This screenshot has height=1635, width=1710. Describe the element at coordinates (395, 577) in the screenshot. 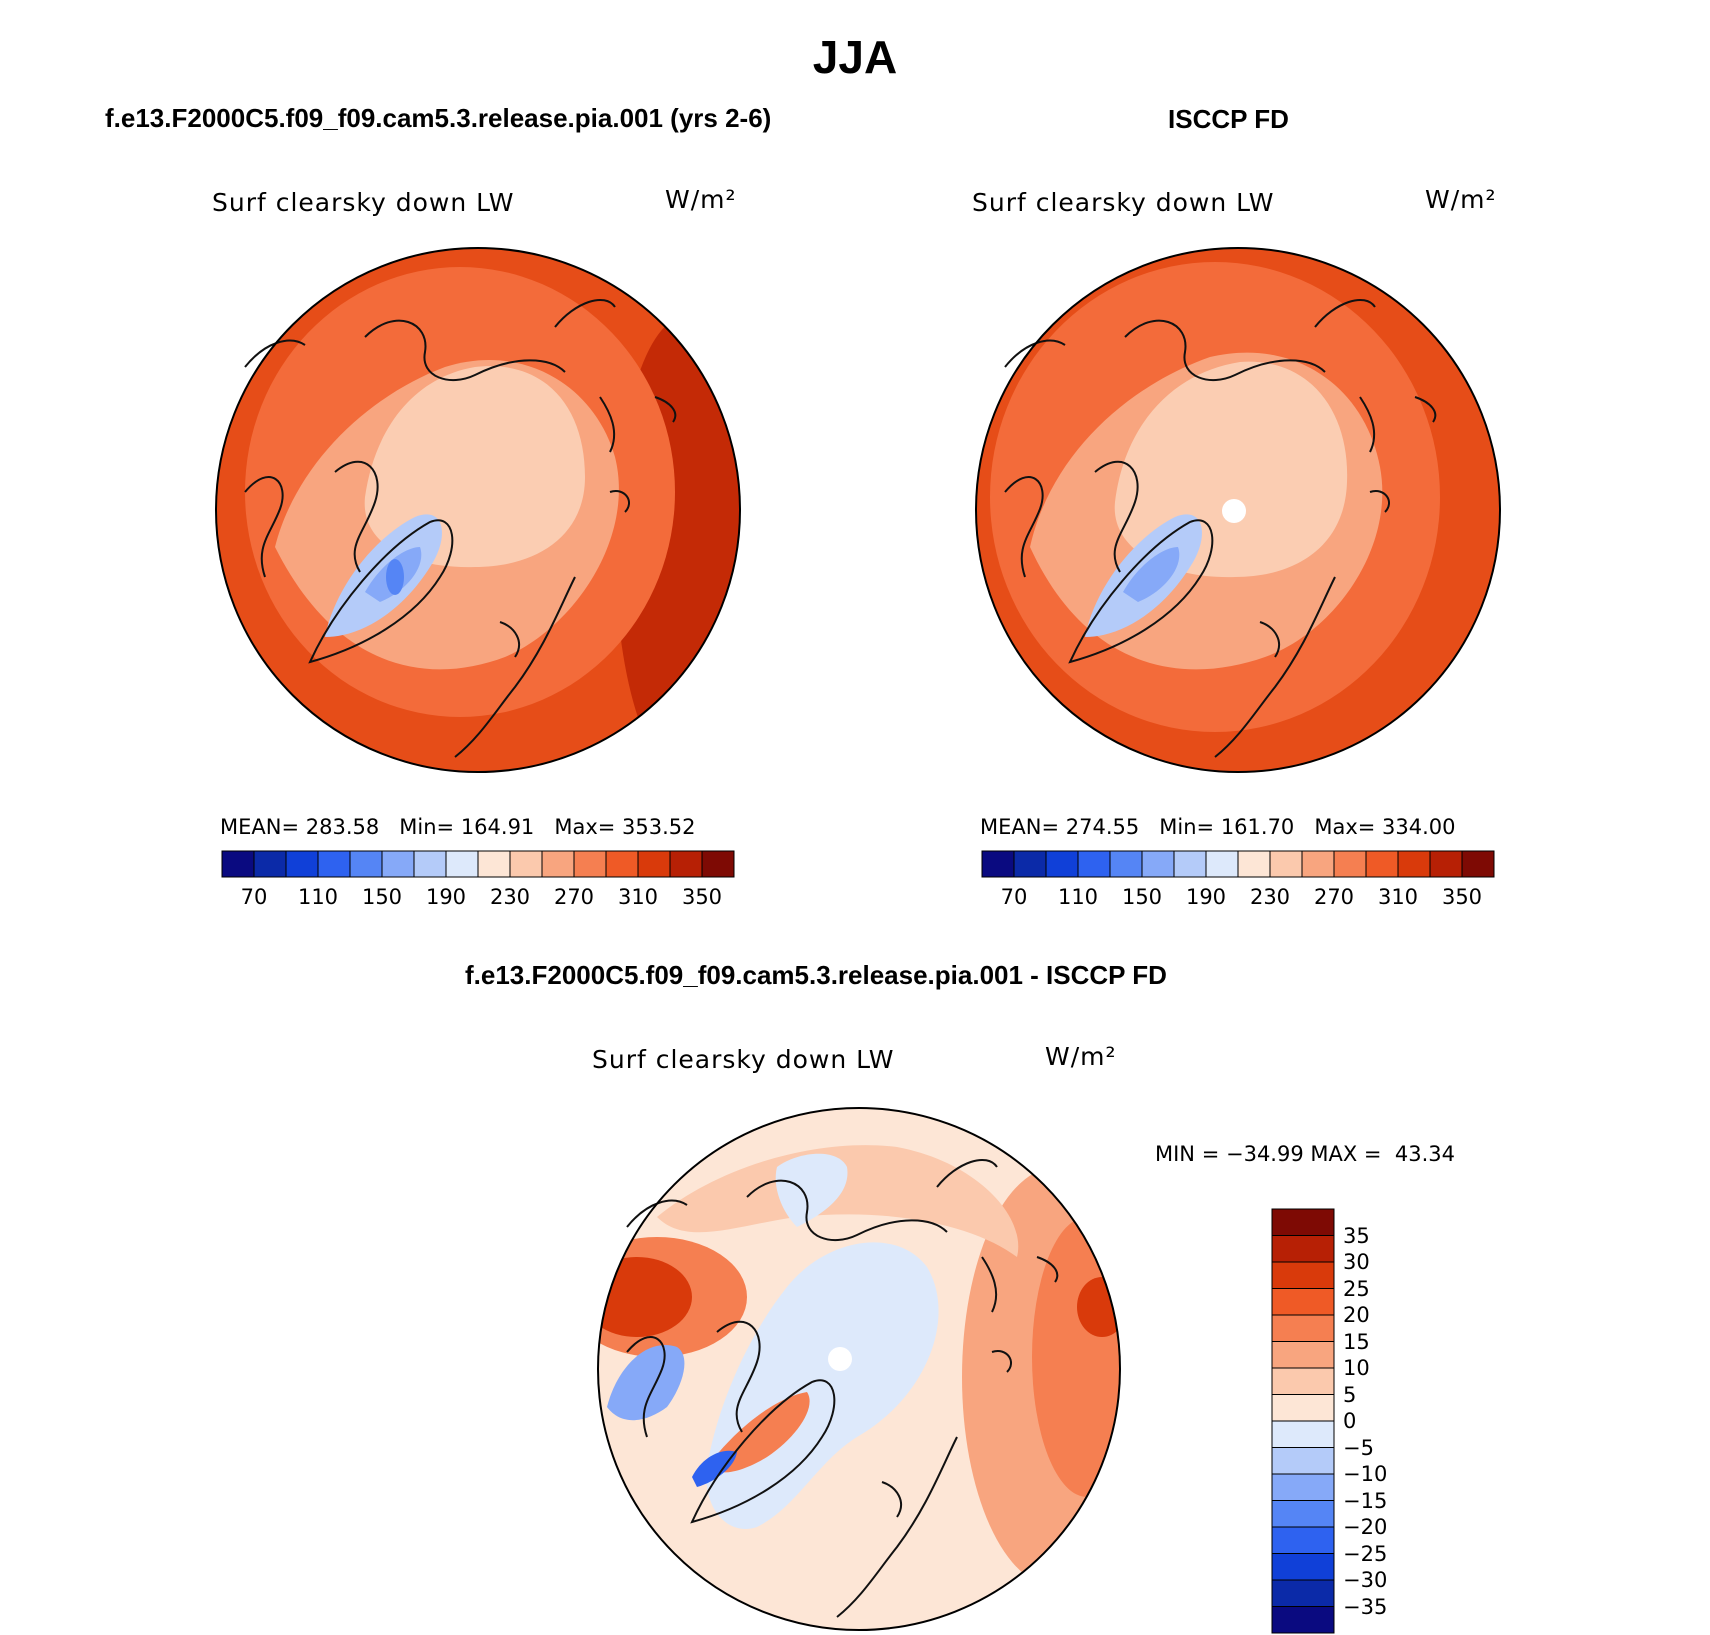

I see `model-greenland-peak` at that location.